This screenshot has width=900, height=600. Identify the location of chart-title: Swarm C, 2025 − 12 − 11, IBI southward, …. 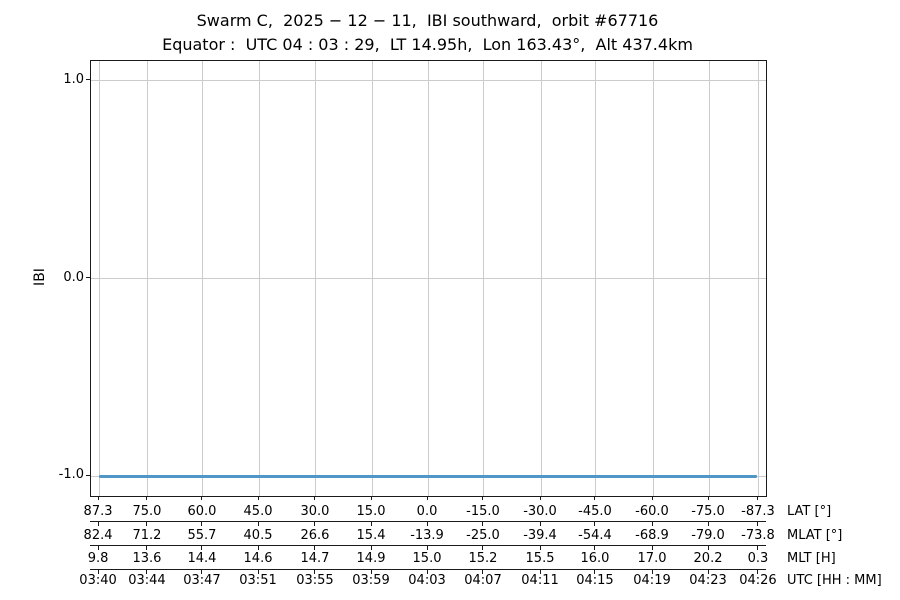
(427, 20).